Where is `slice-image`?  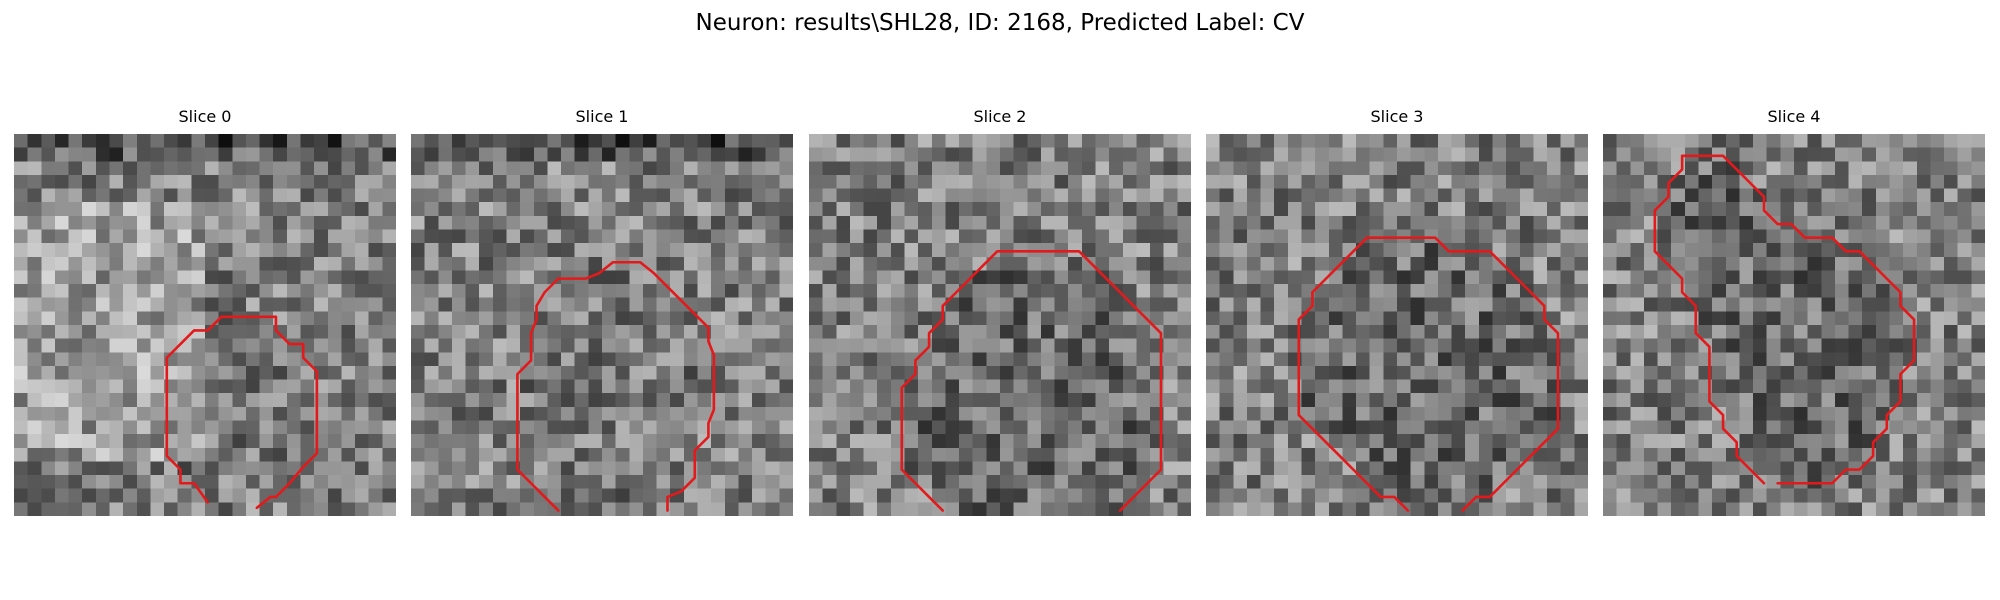 slice-image is located at coordinates (1397, 325).